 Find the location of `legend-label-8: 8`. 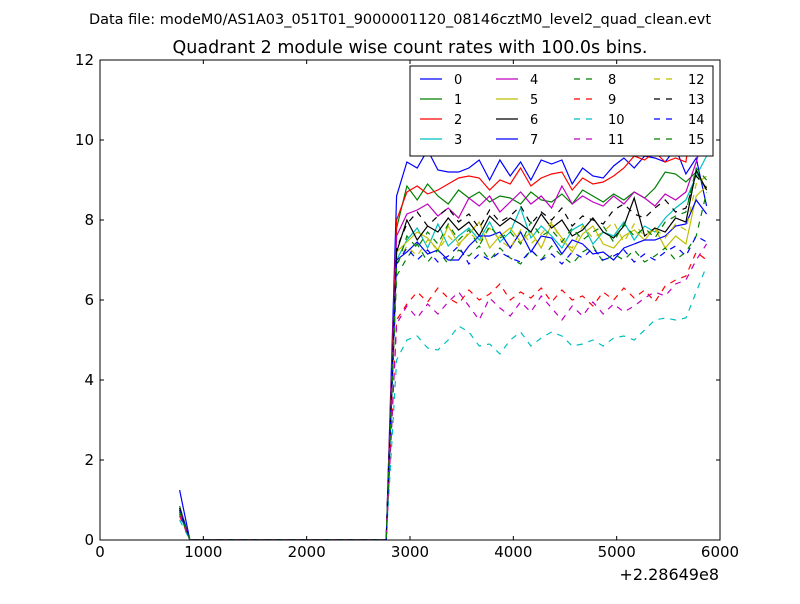

legend-label-8: 8 is located at coordinates (612, 80).